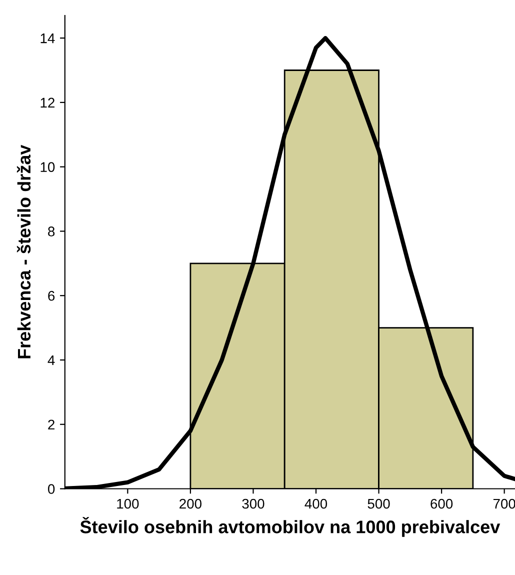  I want to click on x-tick-label: 300, so click(253, 503).